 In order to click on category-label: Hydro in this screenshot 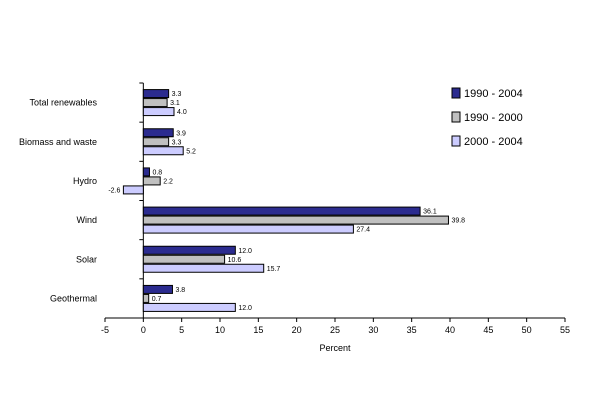, I will do `click(85, 181)`.